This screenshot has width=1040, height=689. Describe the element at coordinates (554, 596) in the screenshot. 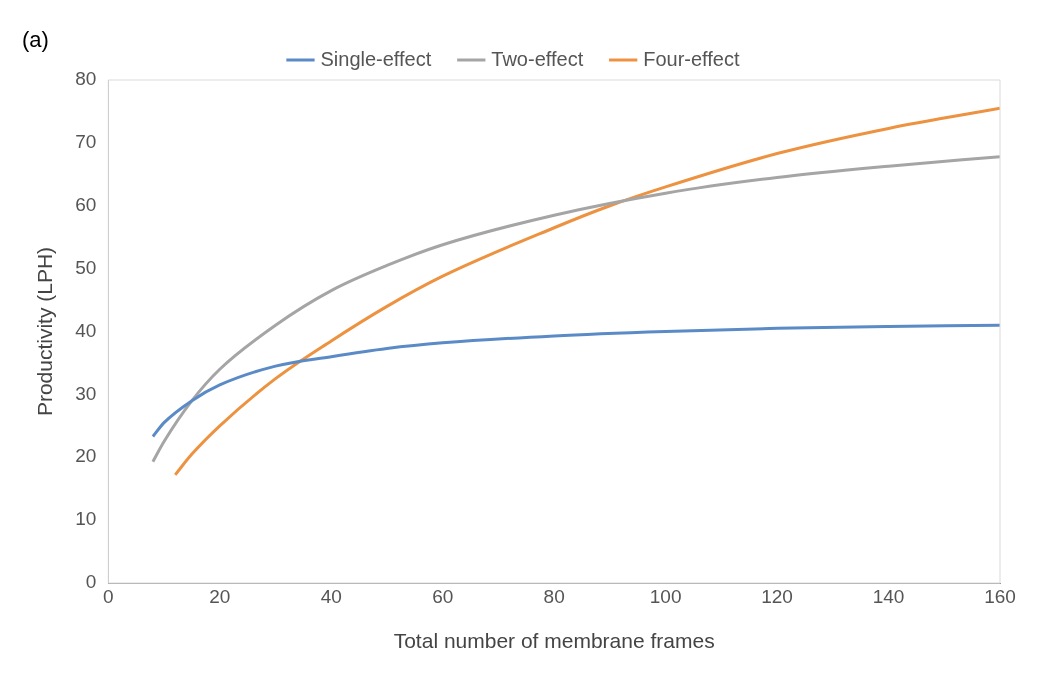

I see `x-tick-label: 80` at that location.